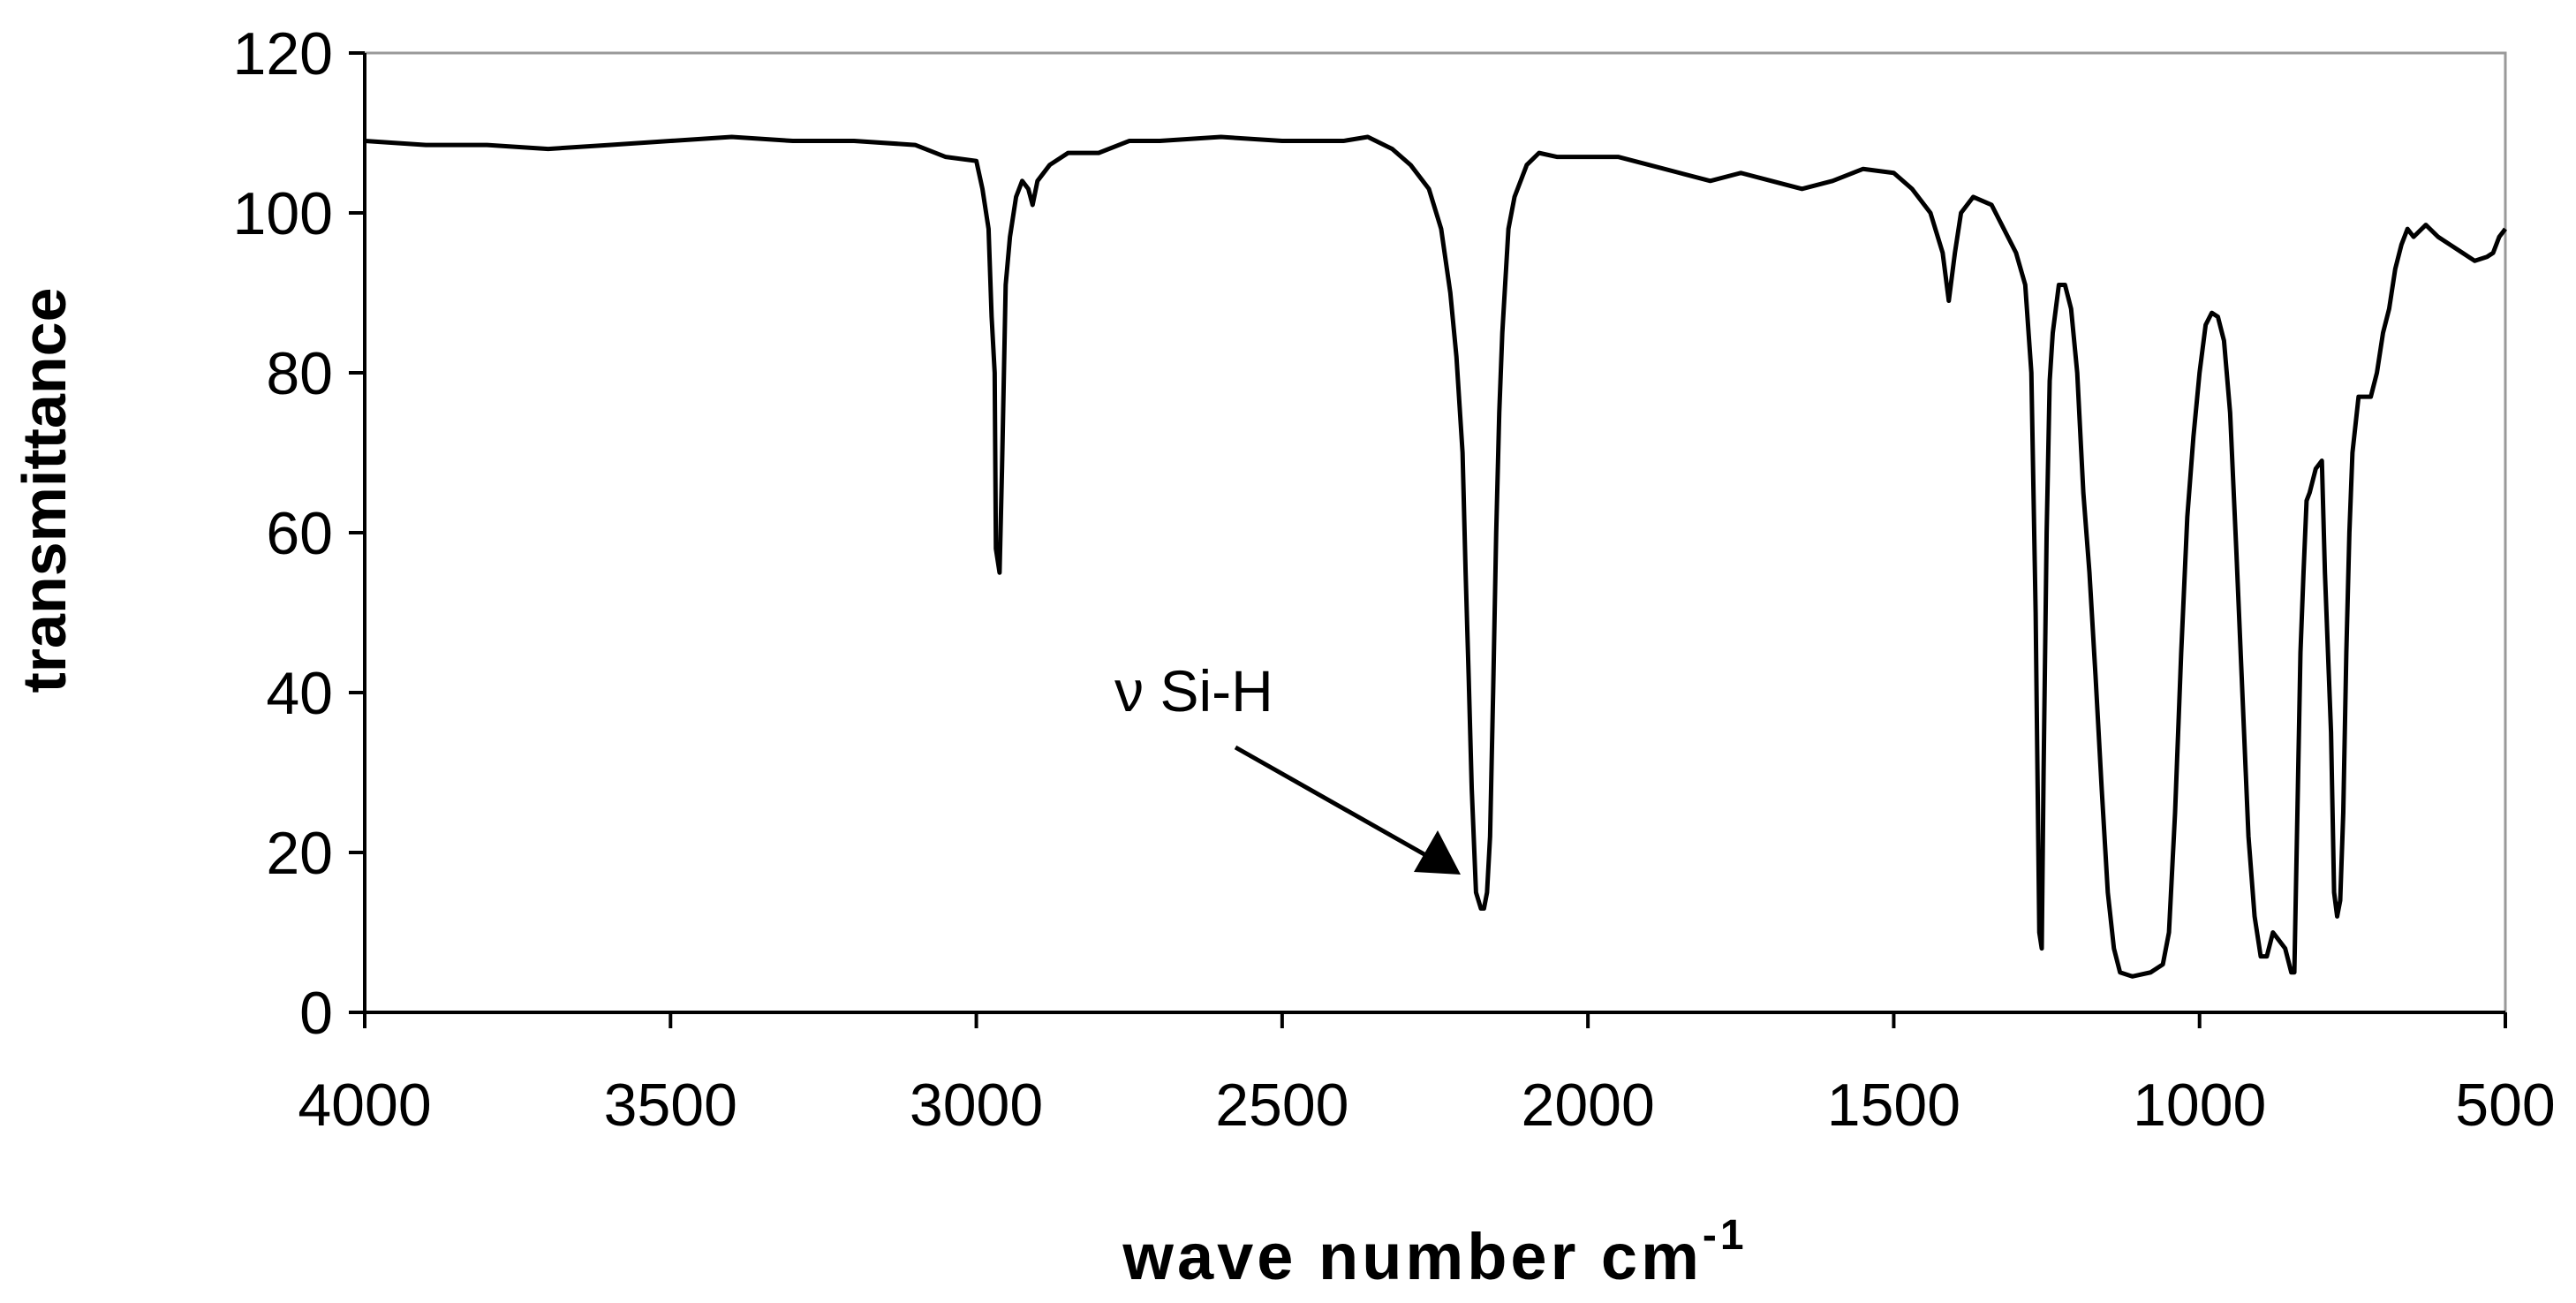  What do you see at coordinates (299, 693) in the screenshot?
I see `y-tick-label: 40` at bounding box center [299, 693].